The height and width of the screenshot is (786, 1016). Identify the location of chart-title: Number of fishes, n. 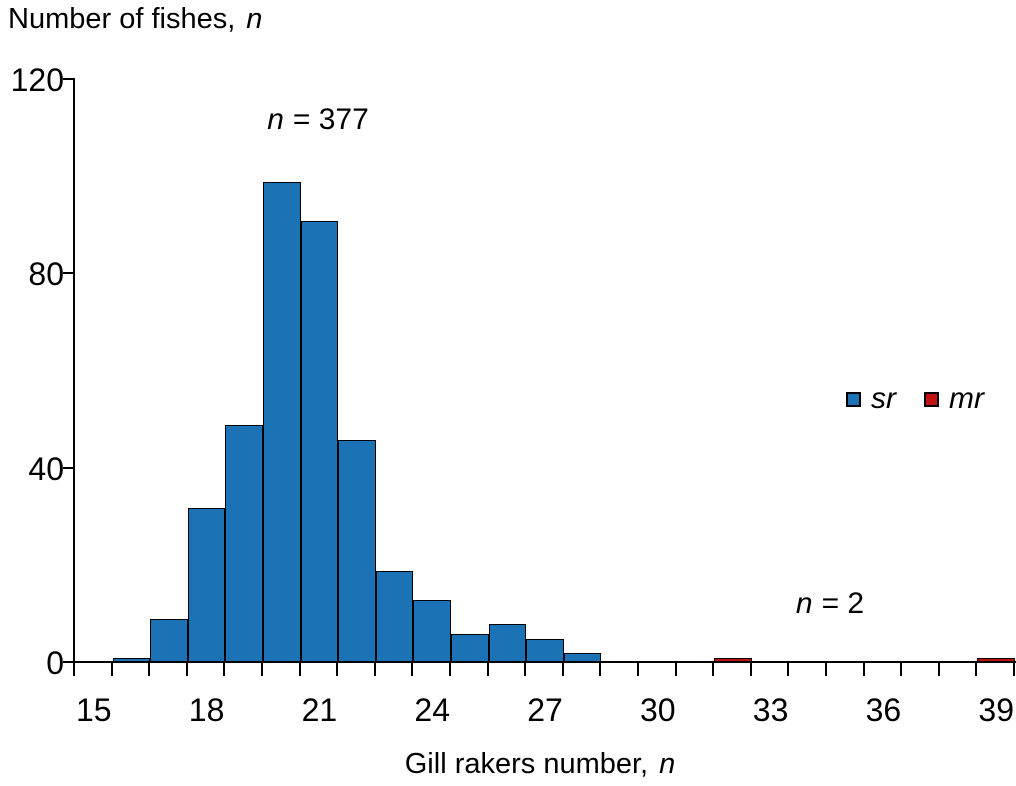
(135, 19).